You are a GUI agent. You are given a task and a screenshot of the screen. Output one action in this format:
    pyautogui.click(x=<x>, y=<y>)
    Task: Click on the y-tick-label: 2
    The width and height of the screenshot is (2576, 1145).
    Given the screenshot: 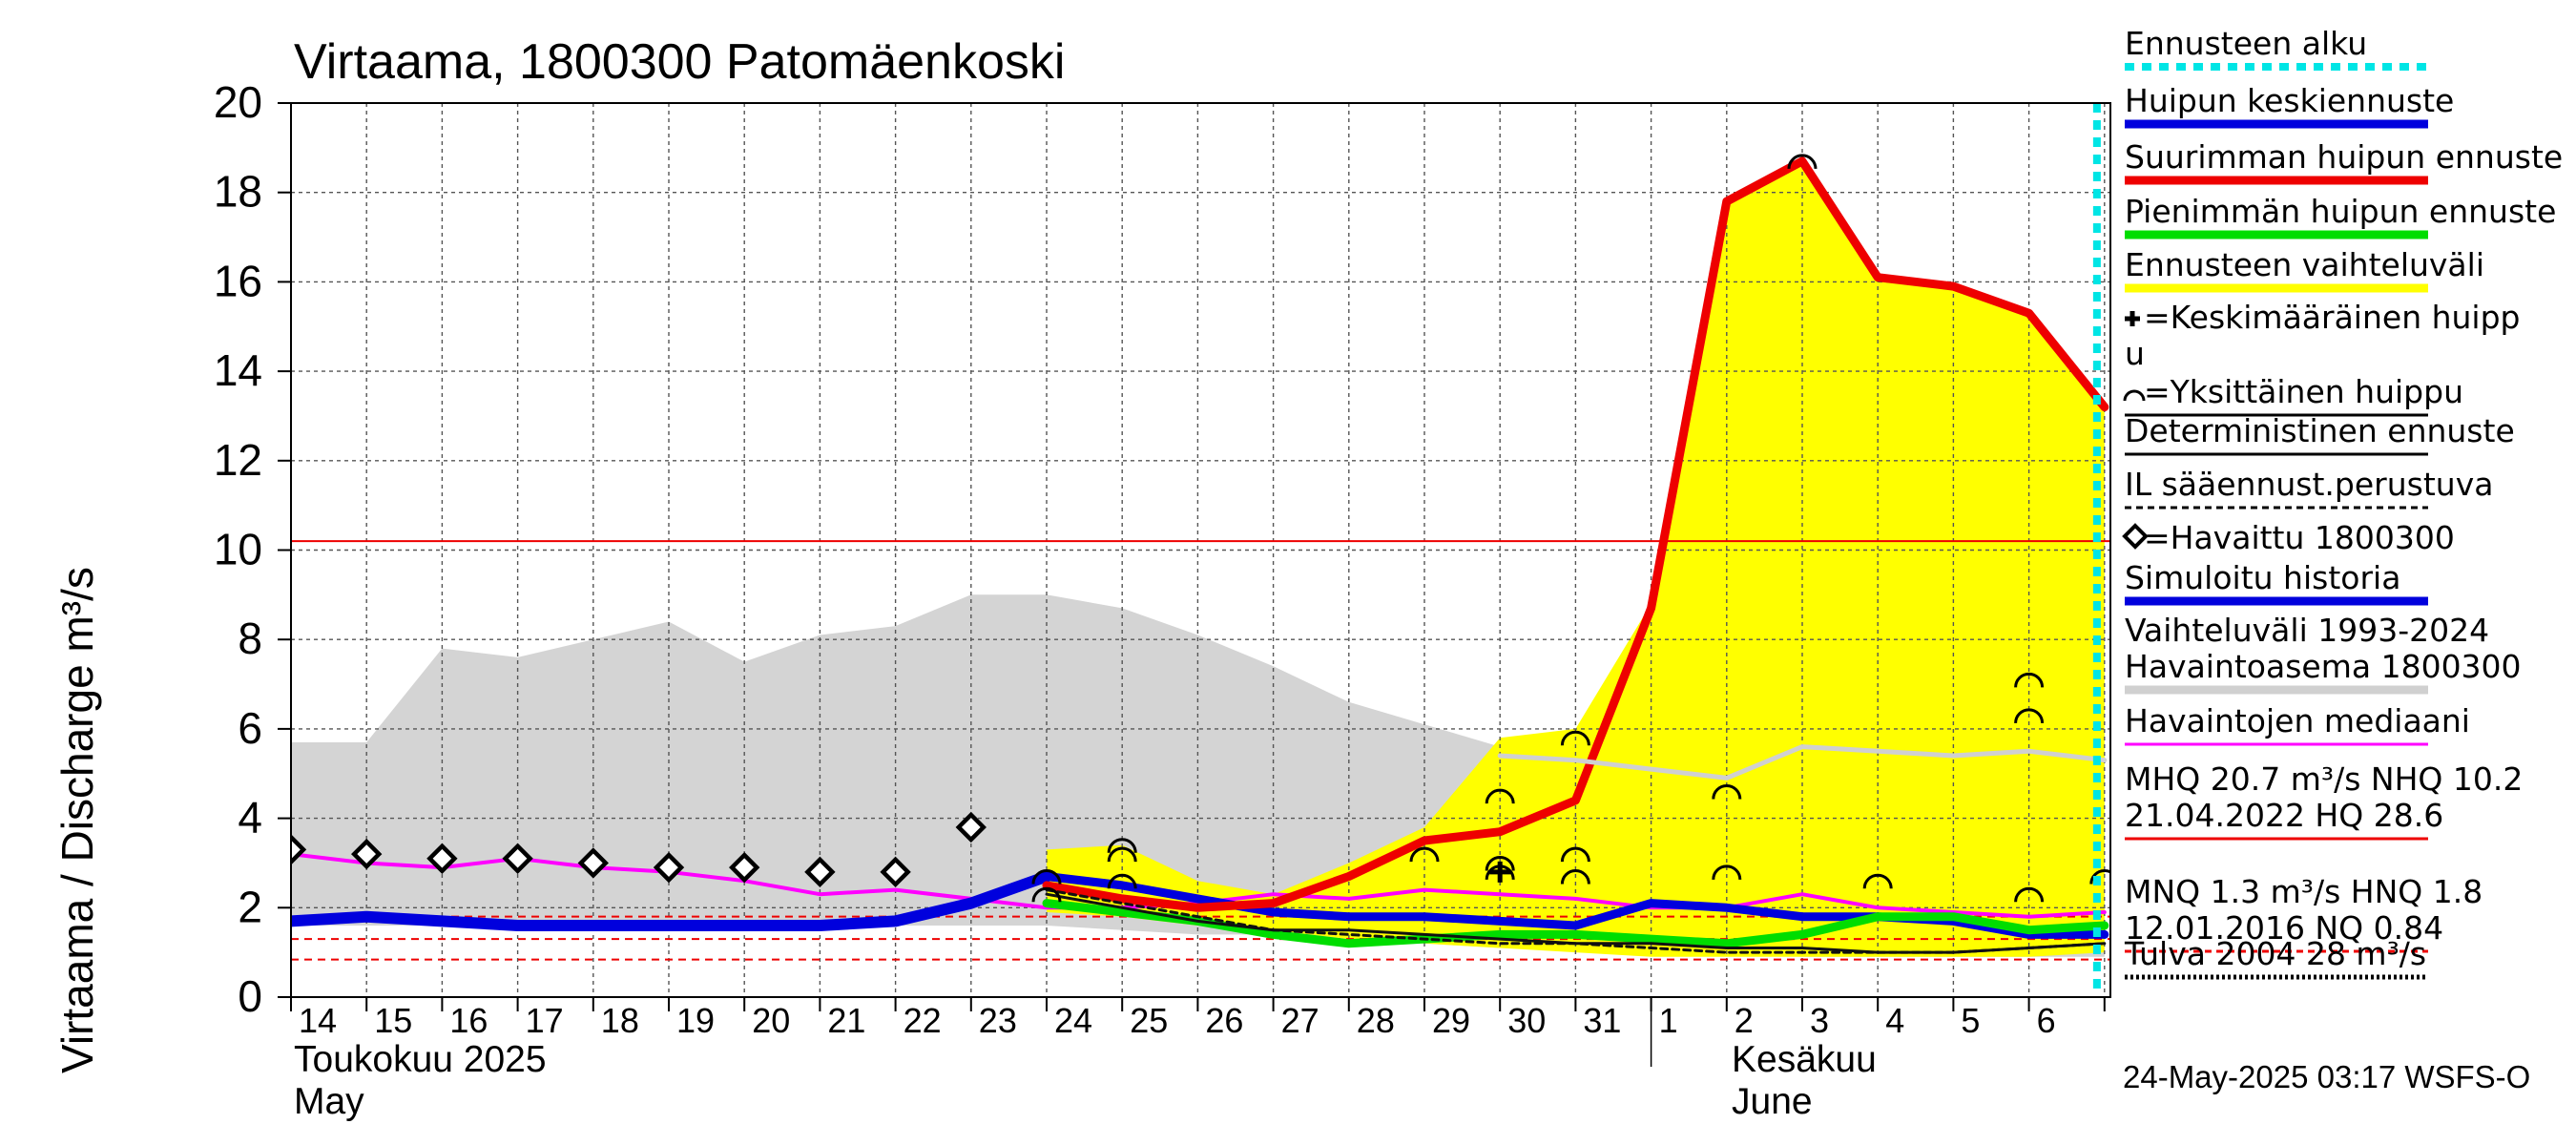 What is the action you would take?
    pyautogui.click(x=250, y=907)
    